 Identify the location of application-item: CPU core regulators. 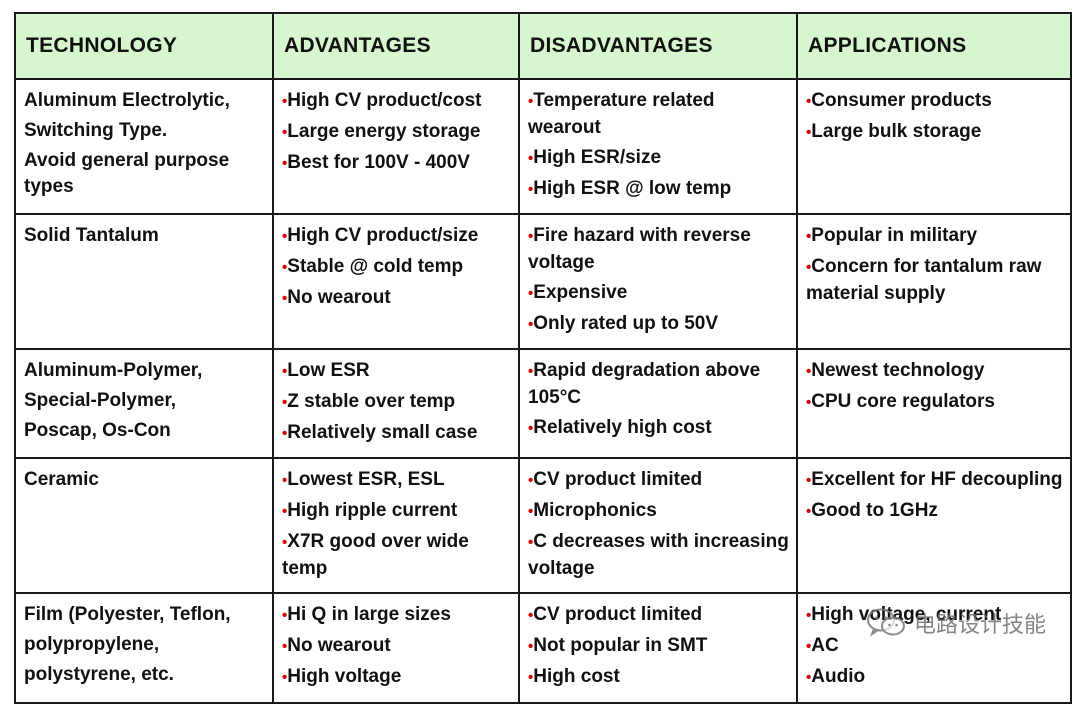
(935, 402).